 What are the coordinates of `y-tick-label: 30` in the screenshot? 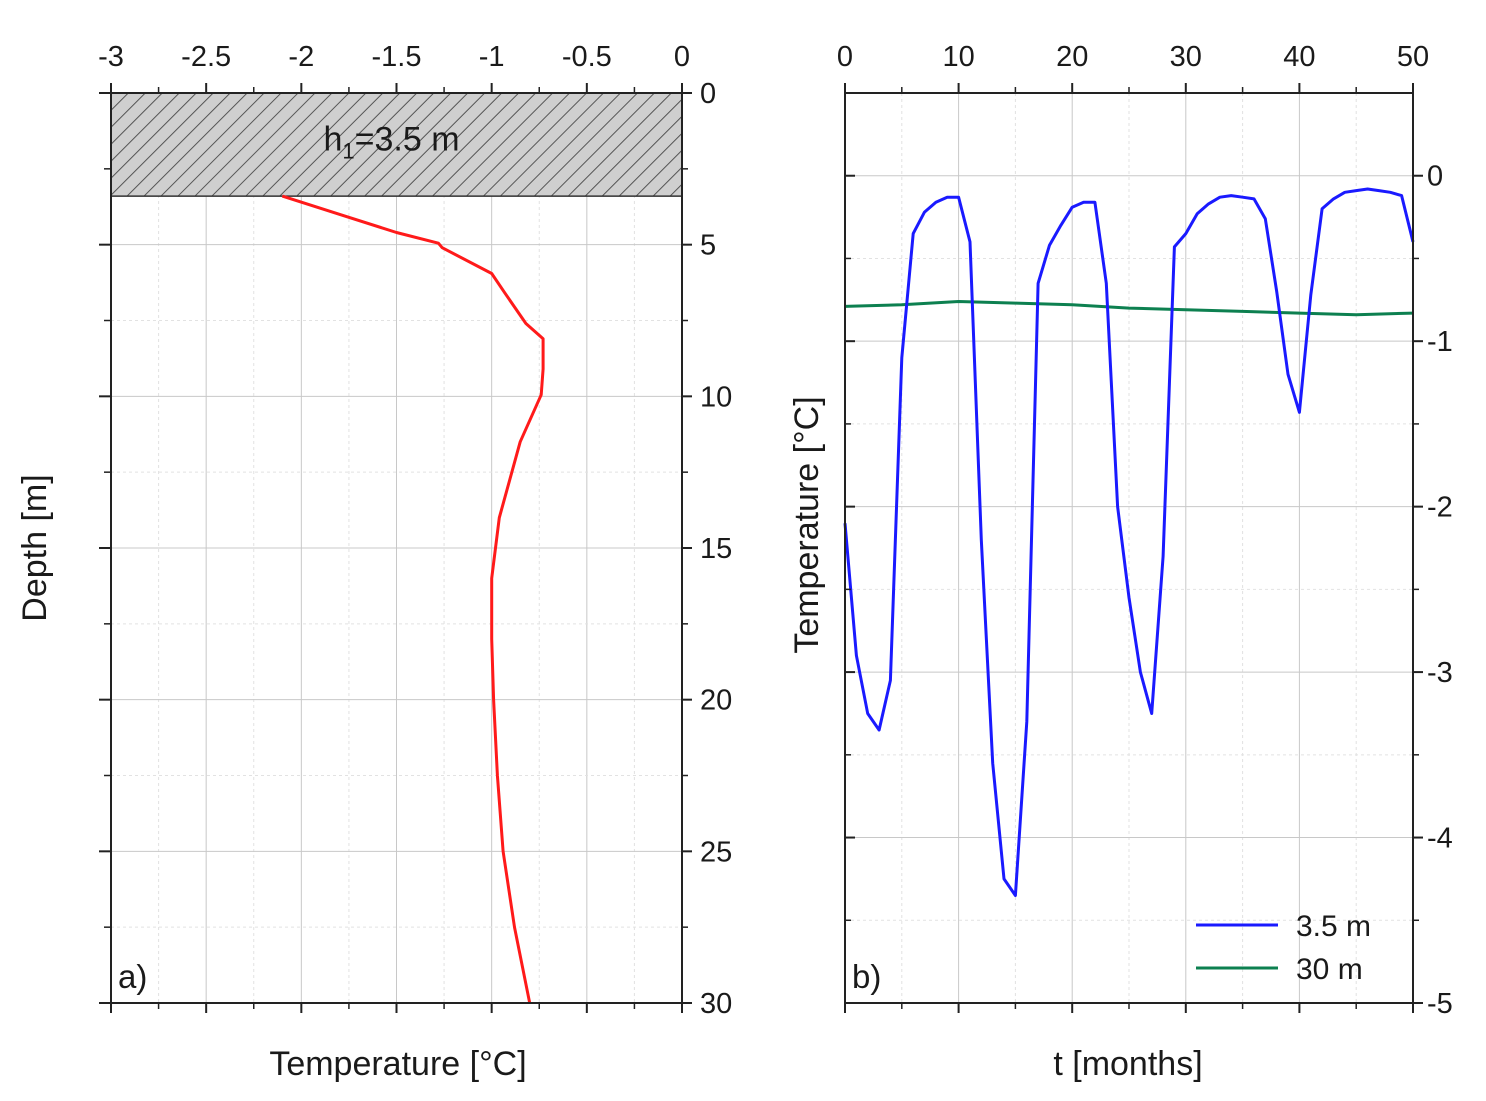 It's located at (716, 1004).